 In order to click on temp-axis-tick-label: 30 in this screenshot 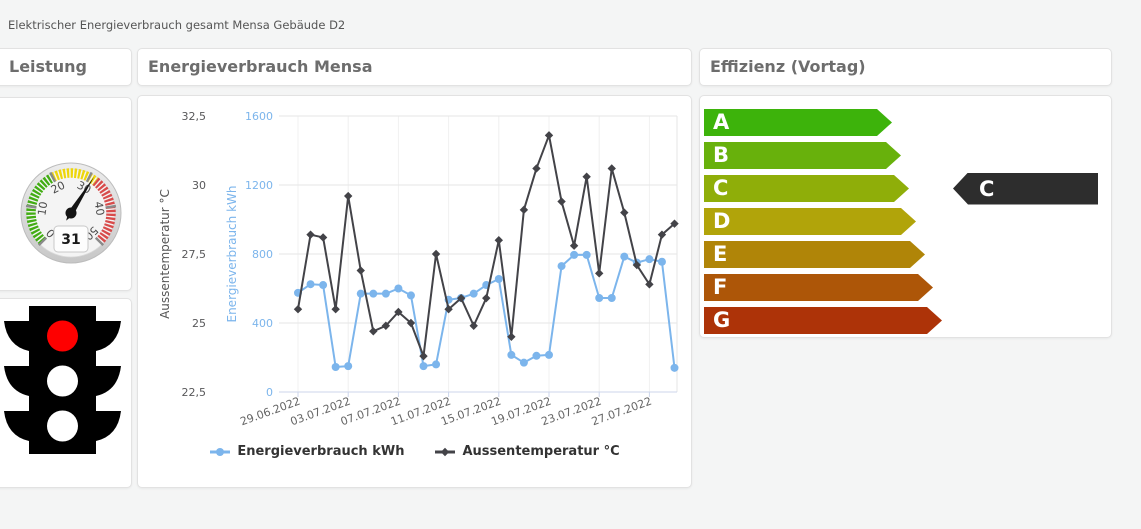, I will do `click(199, 185)`.